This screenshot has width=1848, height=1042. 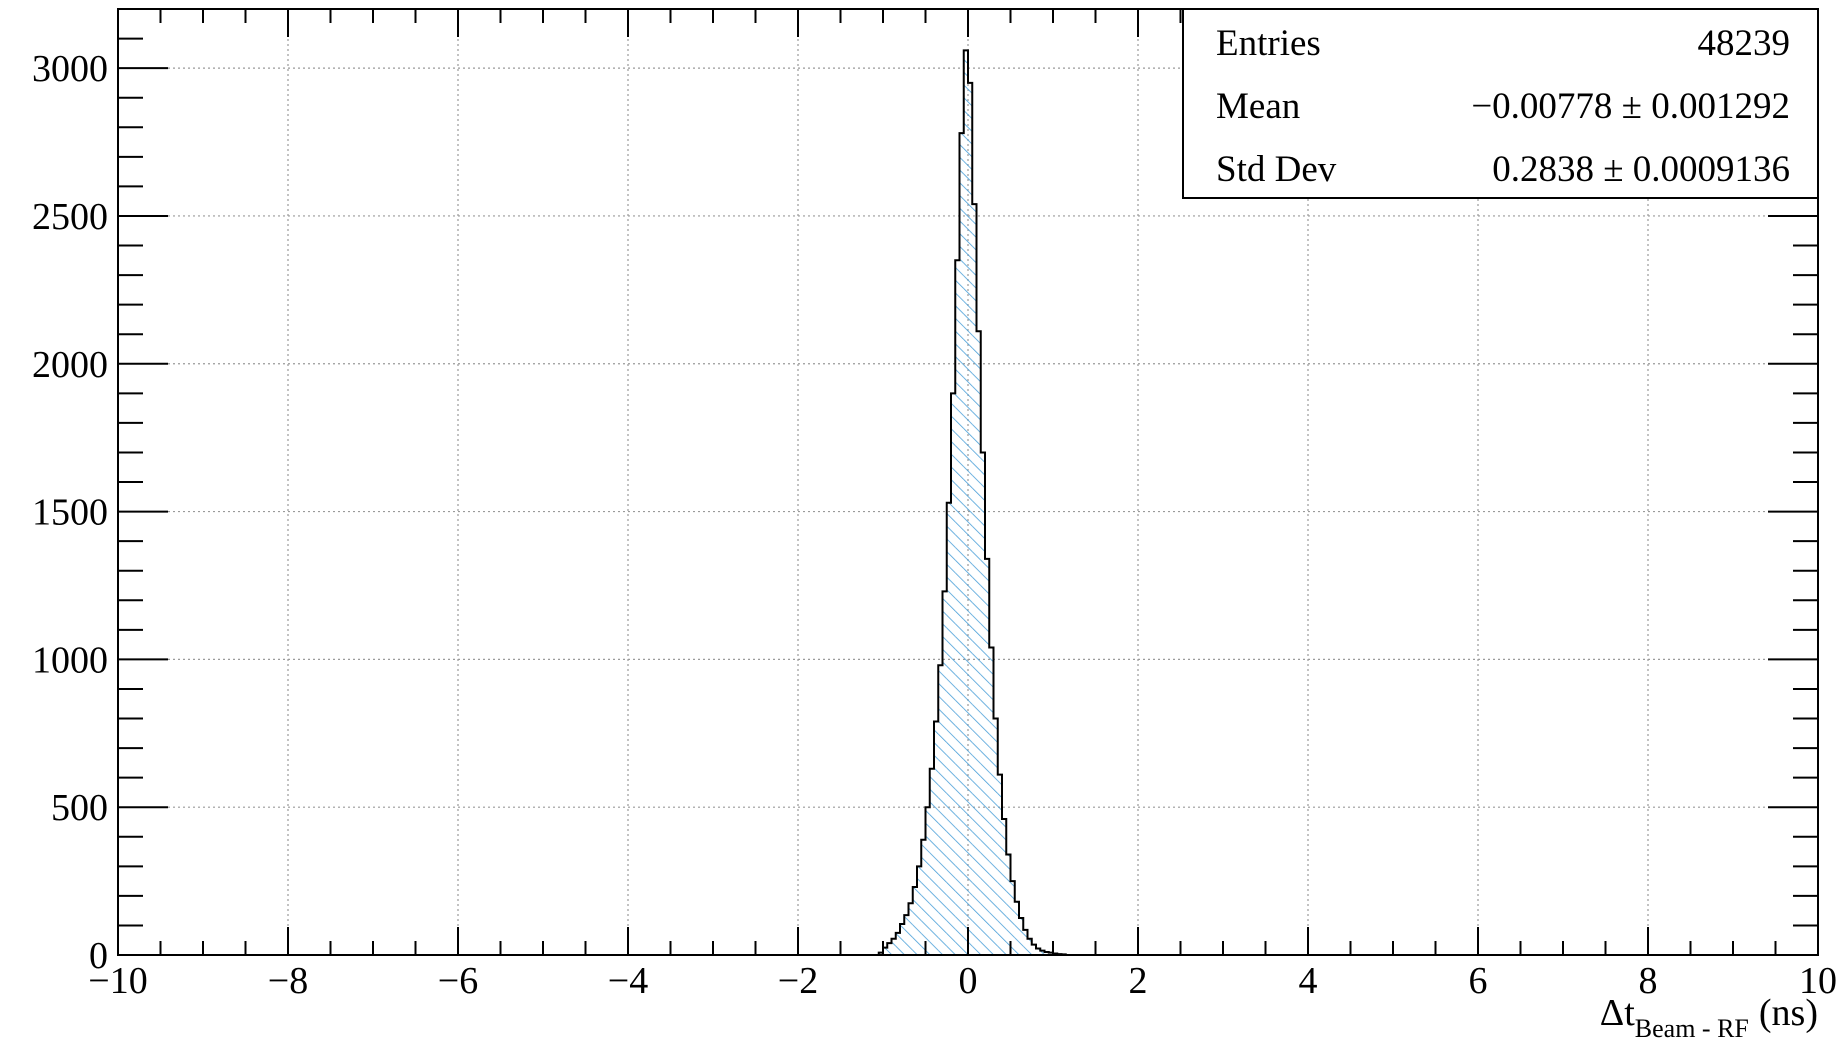 I want to click on x-tick-label: −4, so click(x=628, y=981).